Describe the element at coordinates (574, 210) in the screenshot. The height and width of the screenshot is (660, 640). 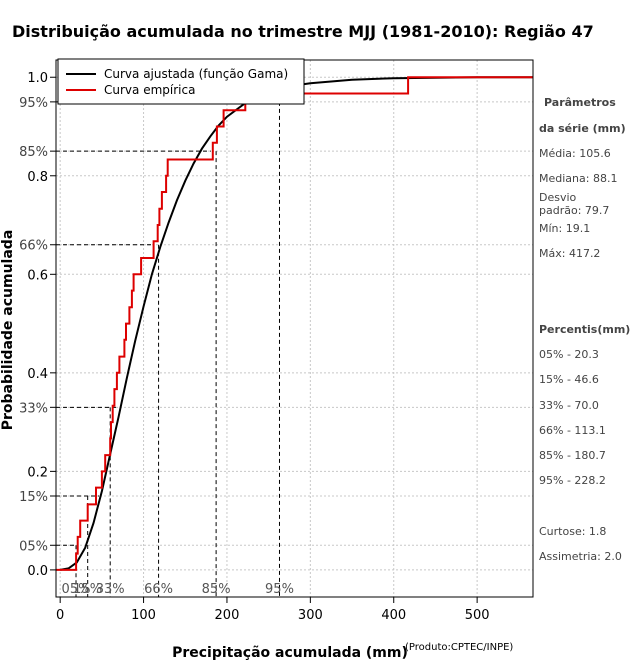
I see `stat-desvio-2: padrão: 79.7` at that location.